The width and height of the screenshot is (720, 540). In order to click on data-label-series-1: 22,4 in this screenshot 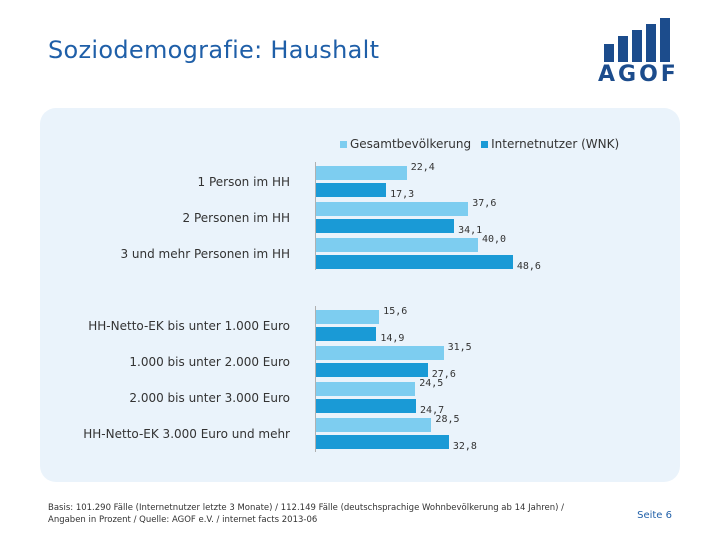, I will do `click(422, 167)`.